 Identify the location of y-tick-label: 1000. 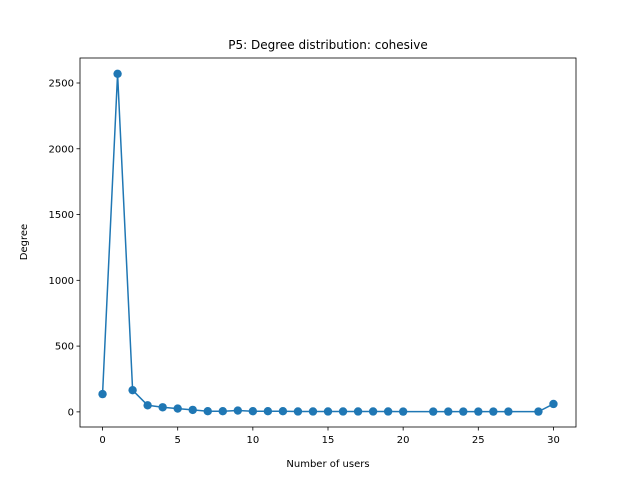
(61, 281).